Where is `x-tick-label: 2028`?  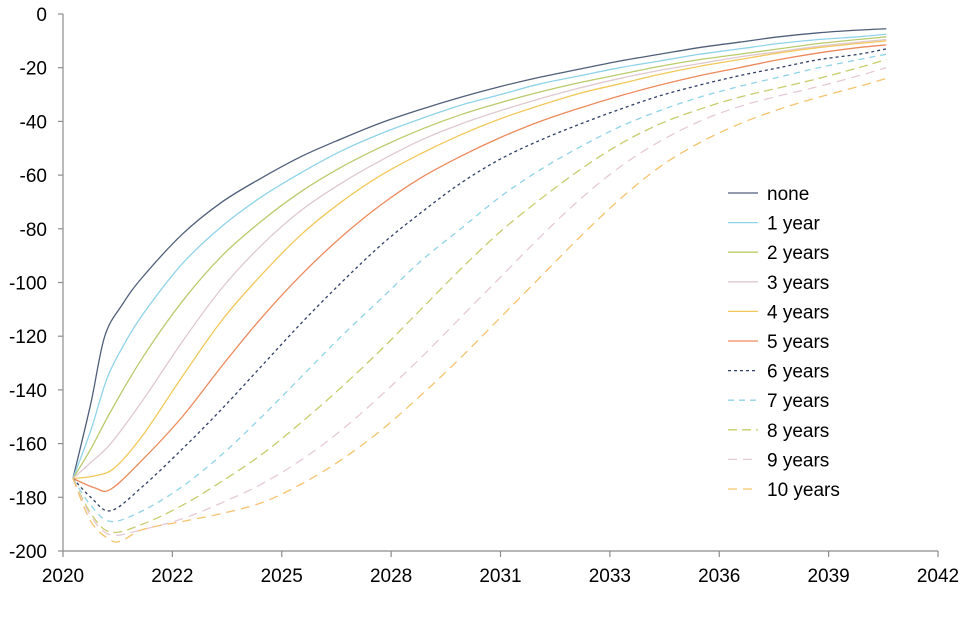 x-tick-label: 2028 is located at coordinates (391, 576).